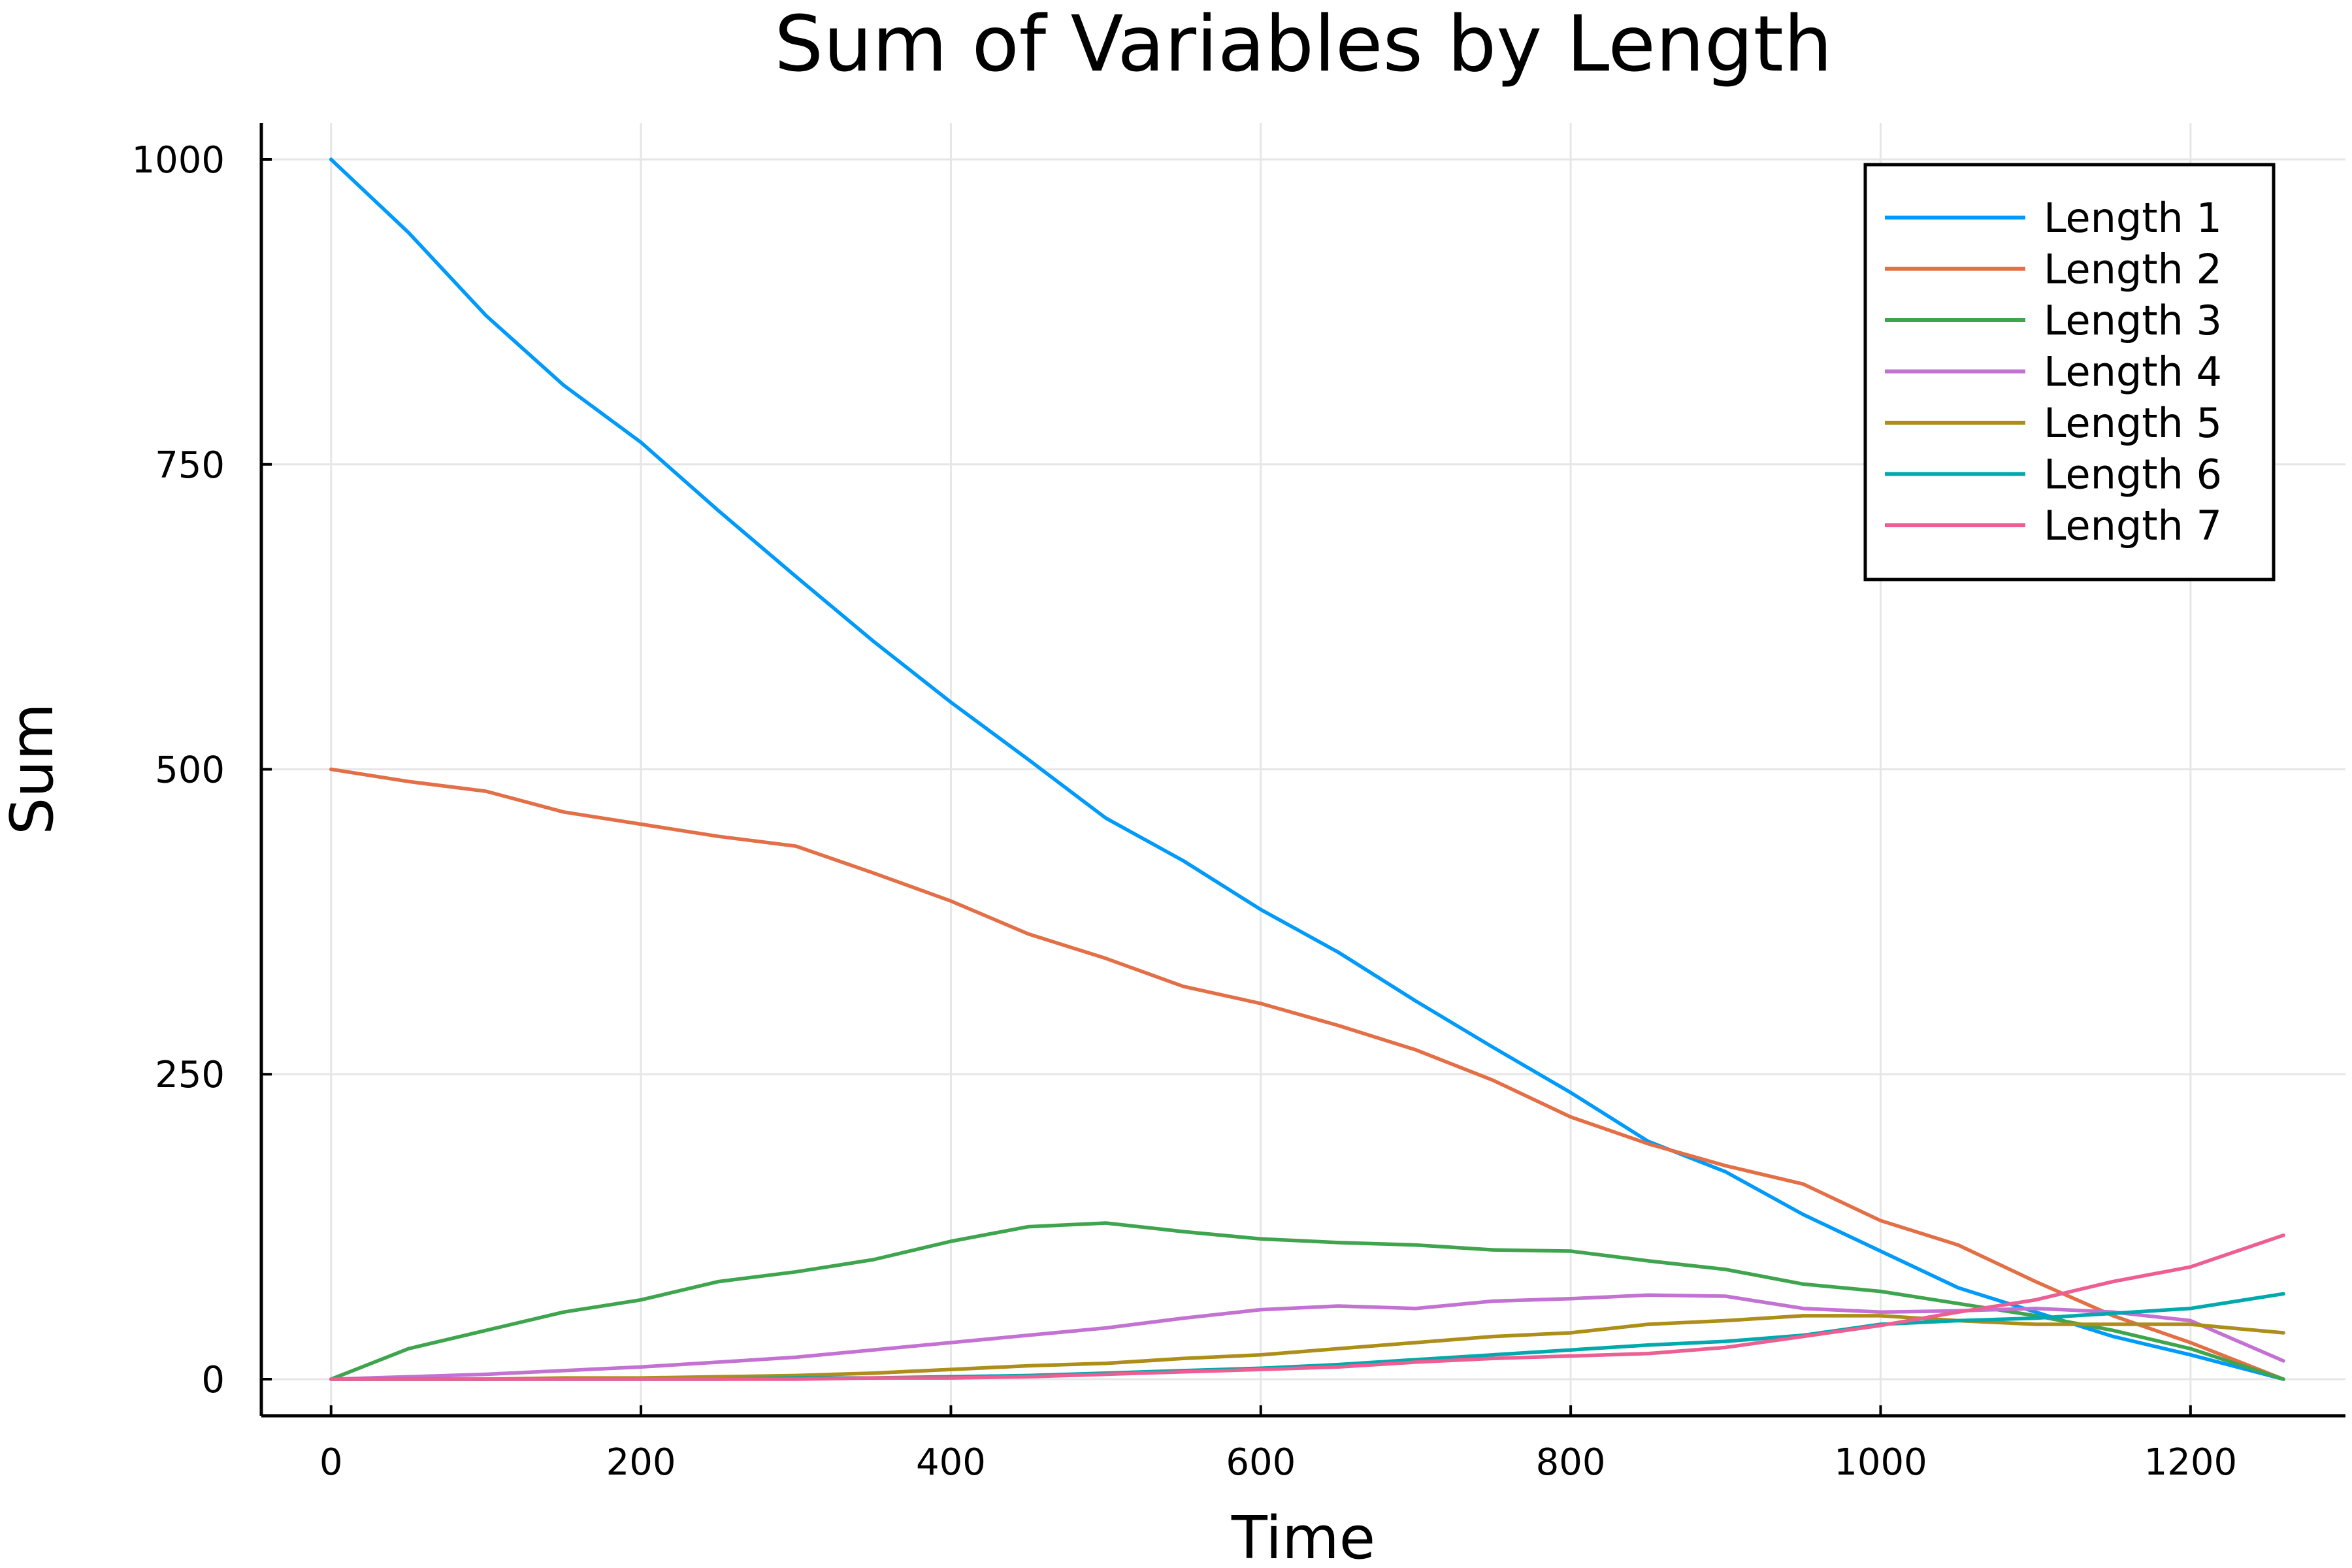 The width and height of the screenshot is (2352, 1568). What do you see at coordinates (641, 1462) in the screenshot?
I see `x-tick-label: 200` at bounding box center [641, 1462].